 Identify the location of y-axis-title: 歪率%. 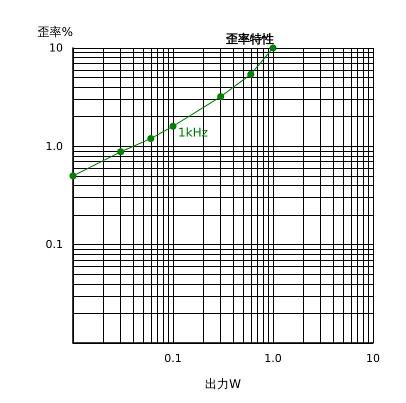
(55, 32).